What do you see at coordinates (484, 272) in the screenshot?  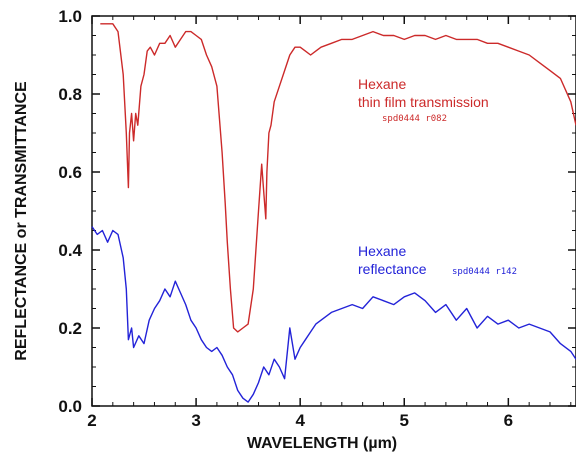 I see `reflectance-spectrum-id: spd0444 r142` at bounding box center [484, 272].